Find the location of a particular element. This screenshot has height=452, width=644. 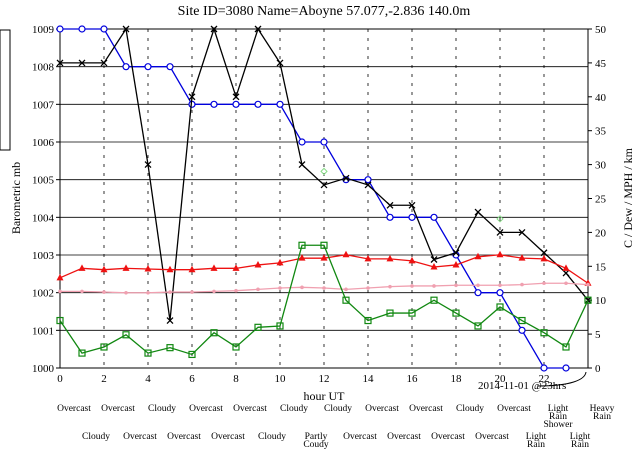

y-tick-label: 1007 is located at coordinates (43, 105).